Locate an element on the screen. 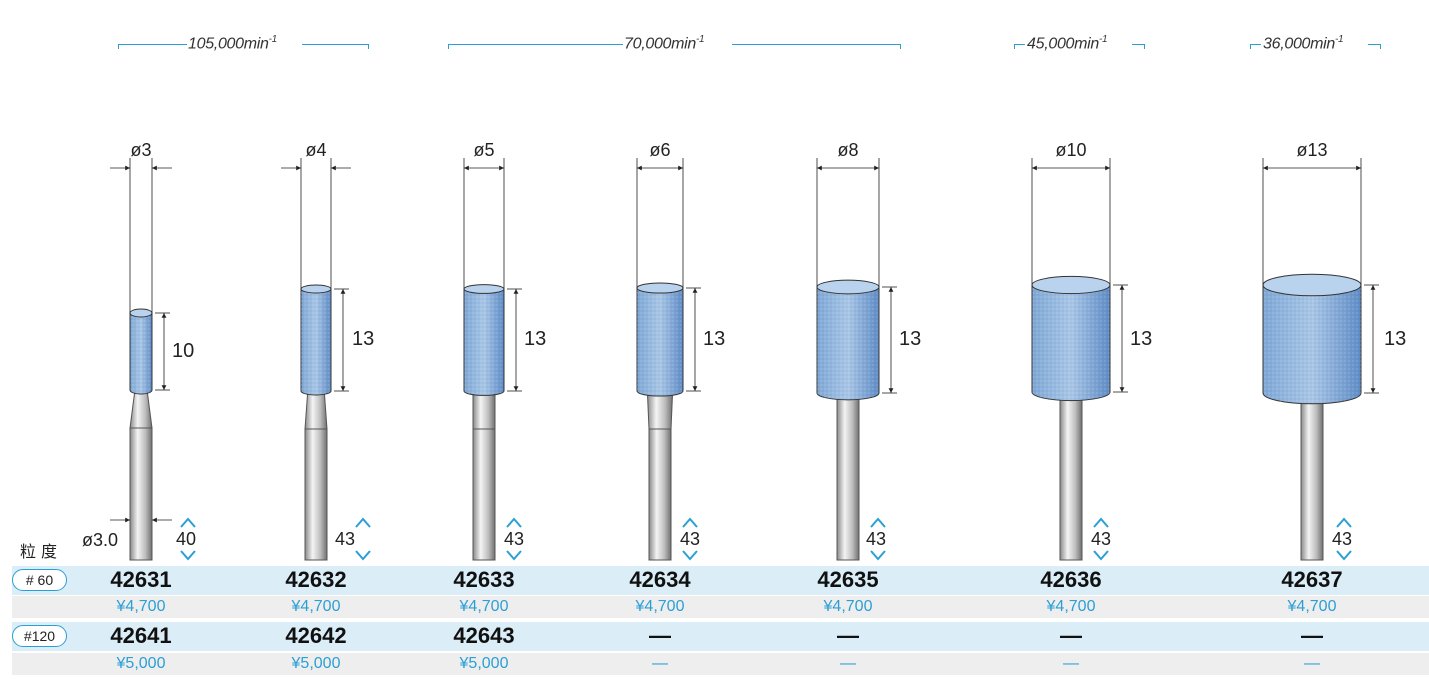  grit-header: 粒度 is located at coordinates (41, 552).